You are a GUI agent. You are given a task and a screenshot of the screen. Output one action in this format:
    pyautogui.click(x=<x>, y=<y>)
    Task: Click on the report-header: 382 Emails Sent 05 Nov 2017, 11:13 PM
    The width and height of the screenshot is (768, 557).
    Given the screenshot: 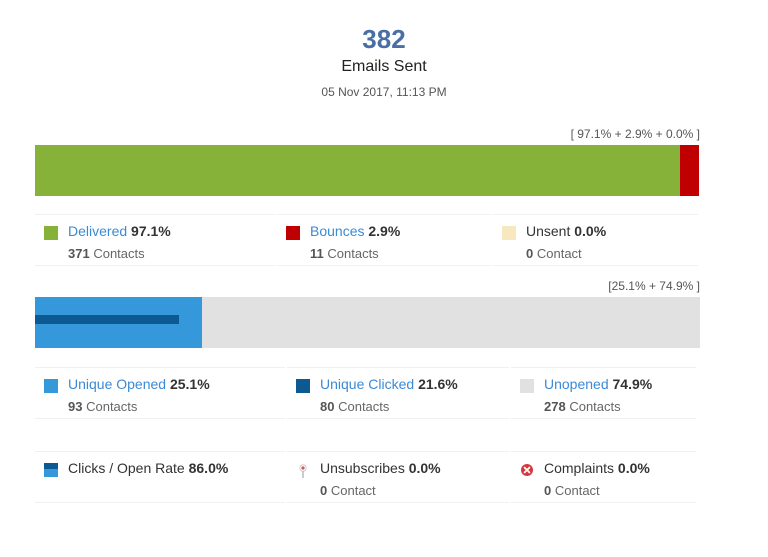 What is the action you would take?
    pyautogui.click(x=384, y=61)
    